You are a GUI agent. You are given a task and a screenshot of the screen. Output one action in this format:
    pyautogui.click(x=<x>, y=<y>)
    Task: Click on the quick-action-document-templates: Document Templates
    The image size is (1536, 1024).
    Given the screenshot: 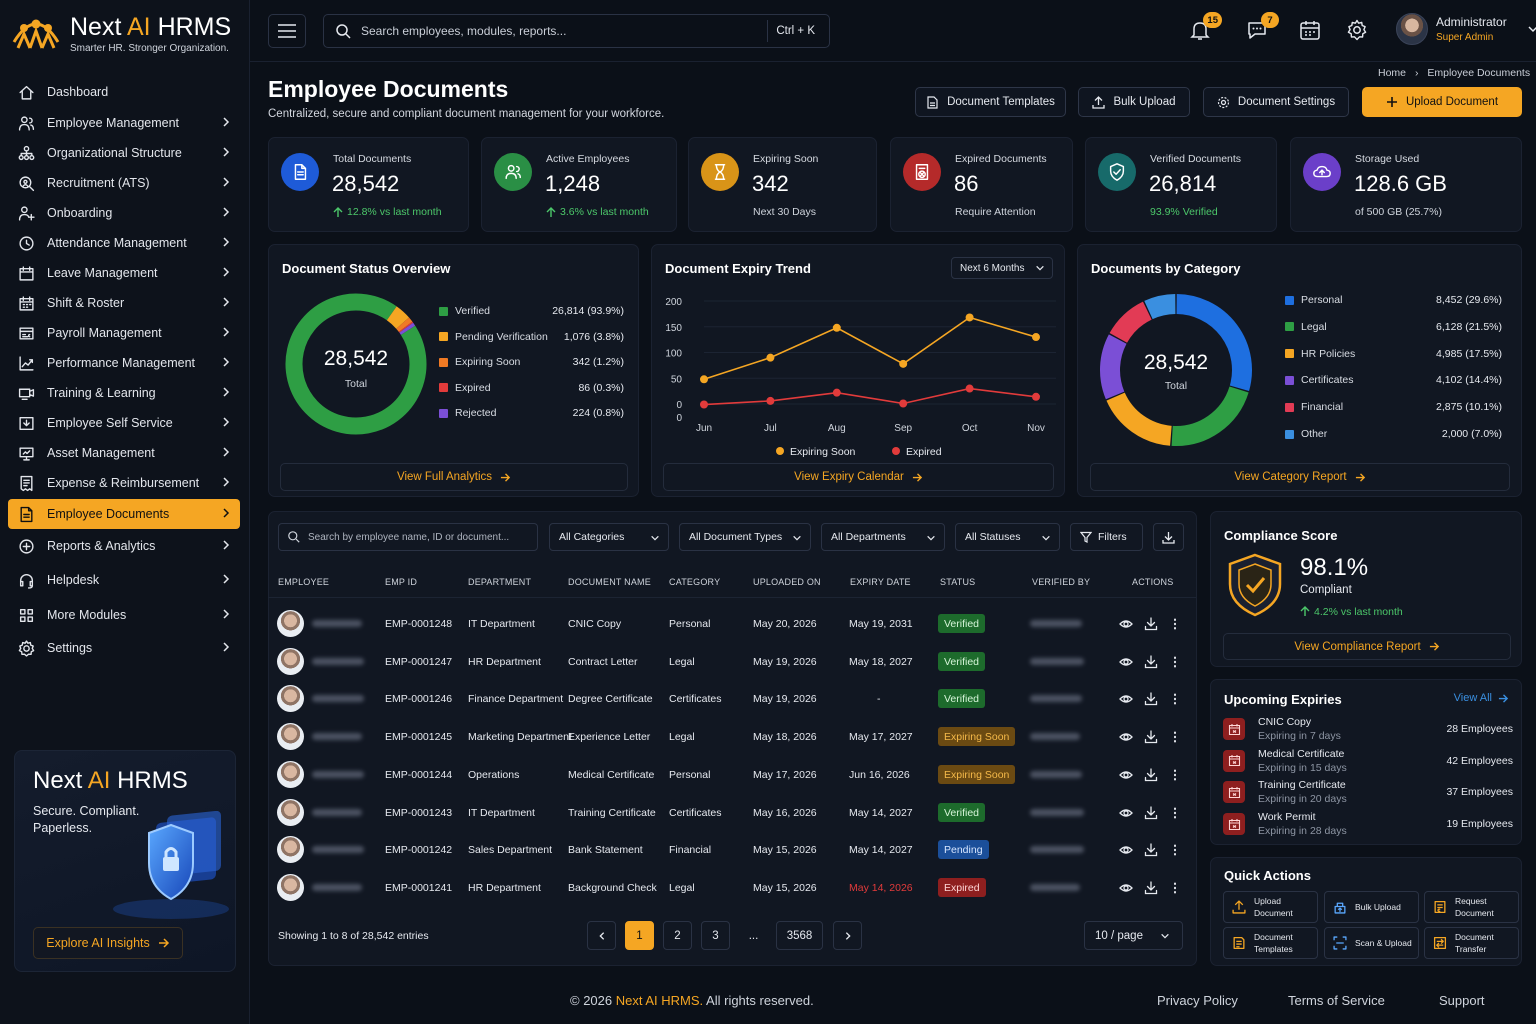 What is the action you would take?
    pyautogui.click(x=1270, y=943)
    